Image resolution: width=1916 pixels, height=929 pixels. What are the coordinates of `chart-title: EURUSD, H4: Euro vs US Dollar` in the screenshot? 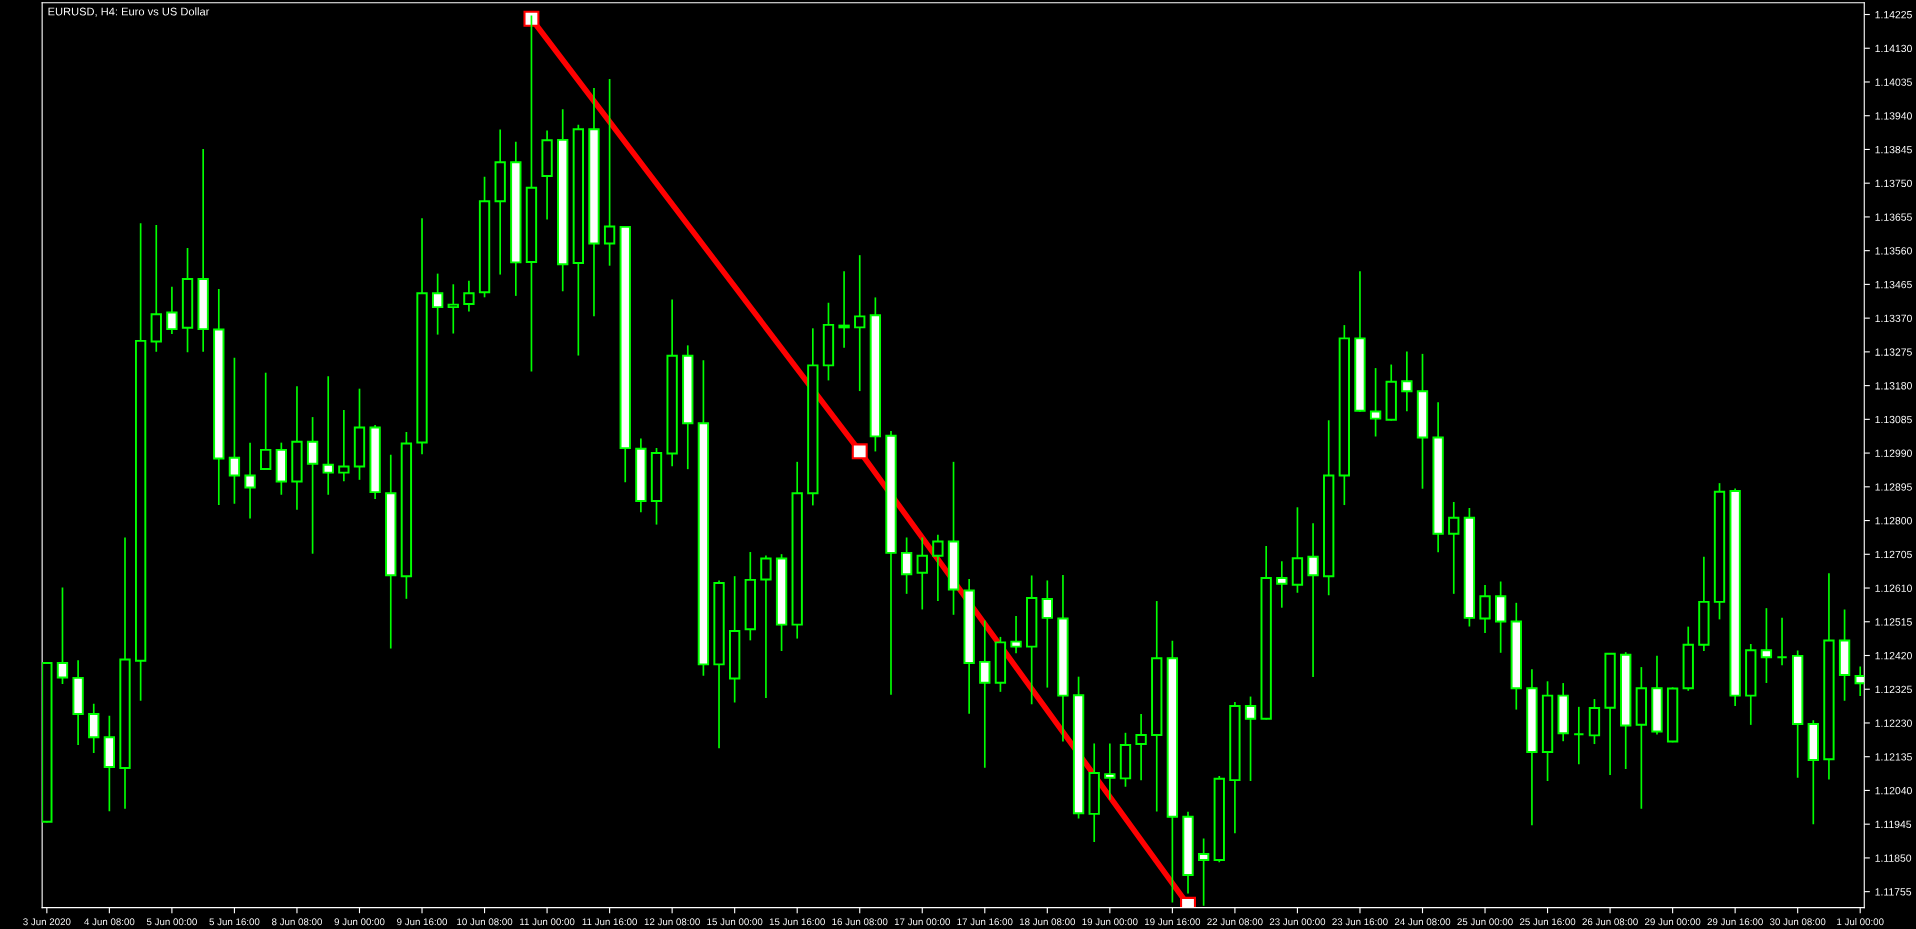 It's located at (129, 12).